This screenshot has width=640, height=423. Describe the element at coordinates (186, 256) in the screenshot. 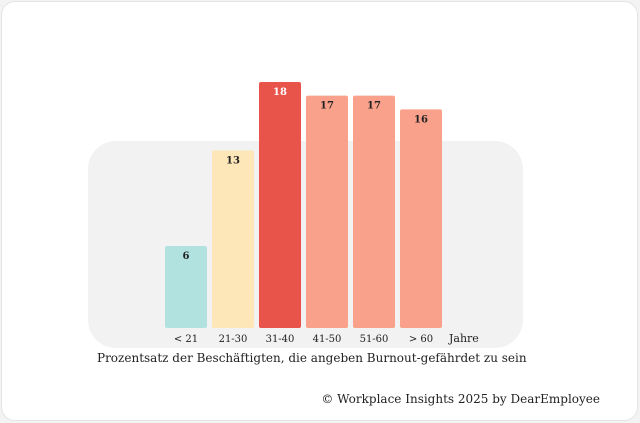

I see `bar-value-label: 6` at that location.